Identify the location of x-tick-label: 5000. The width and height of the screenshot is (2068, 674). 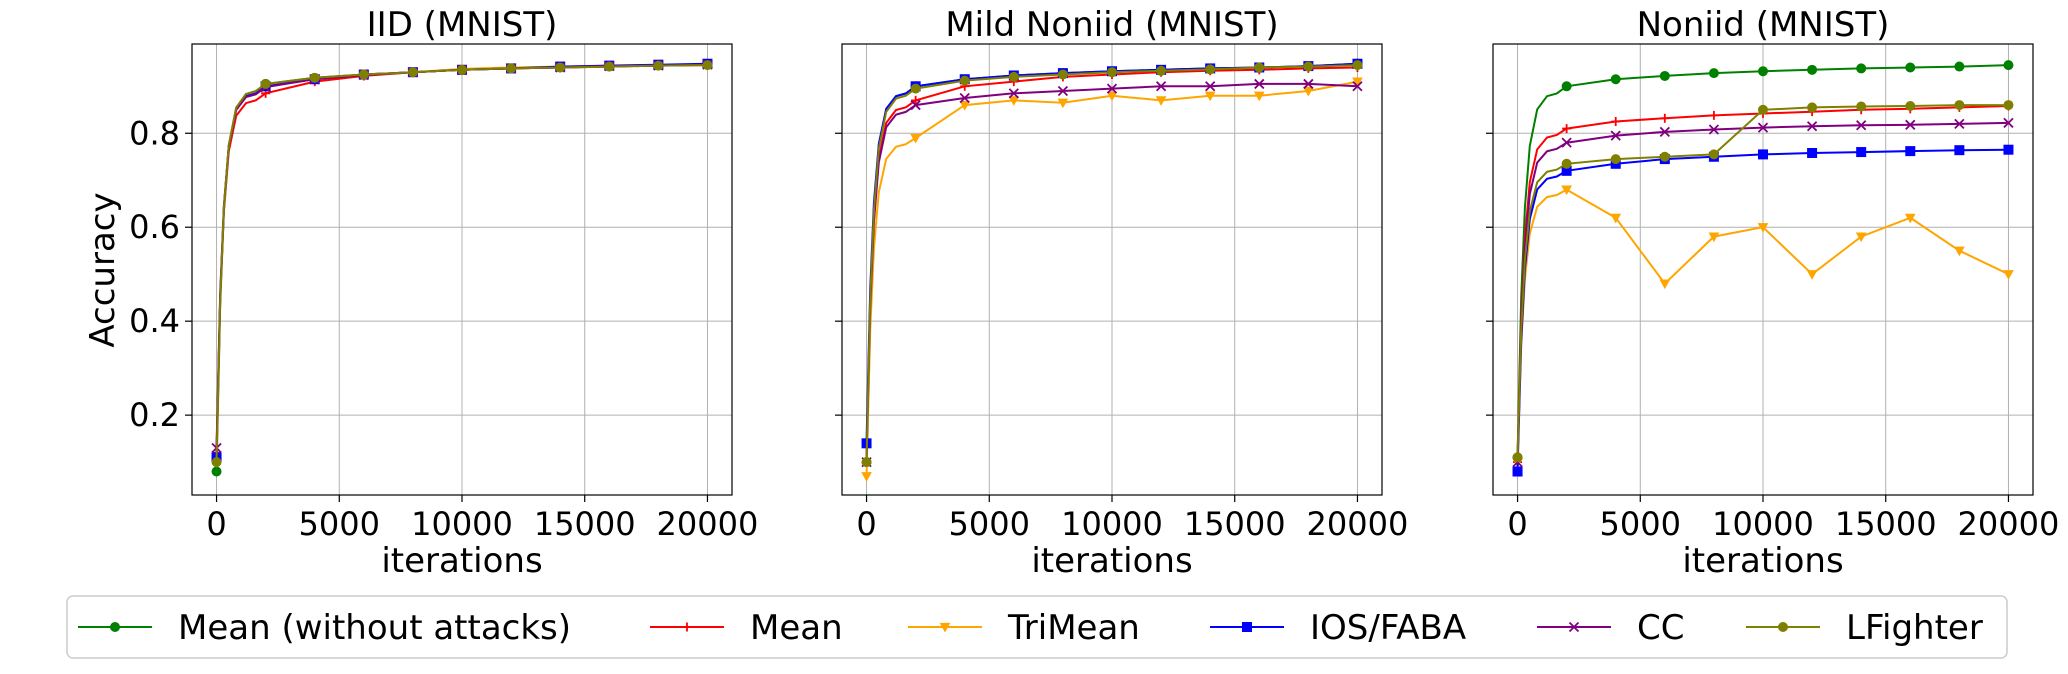
(339, 524).